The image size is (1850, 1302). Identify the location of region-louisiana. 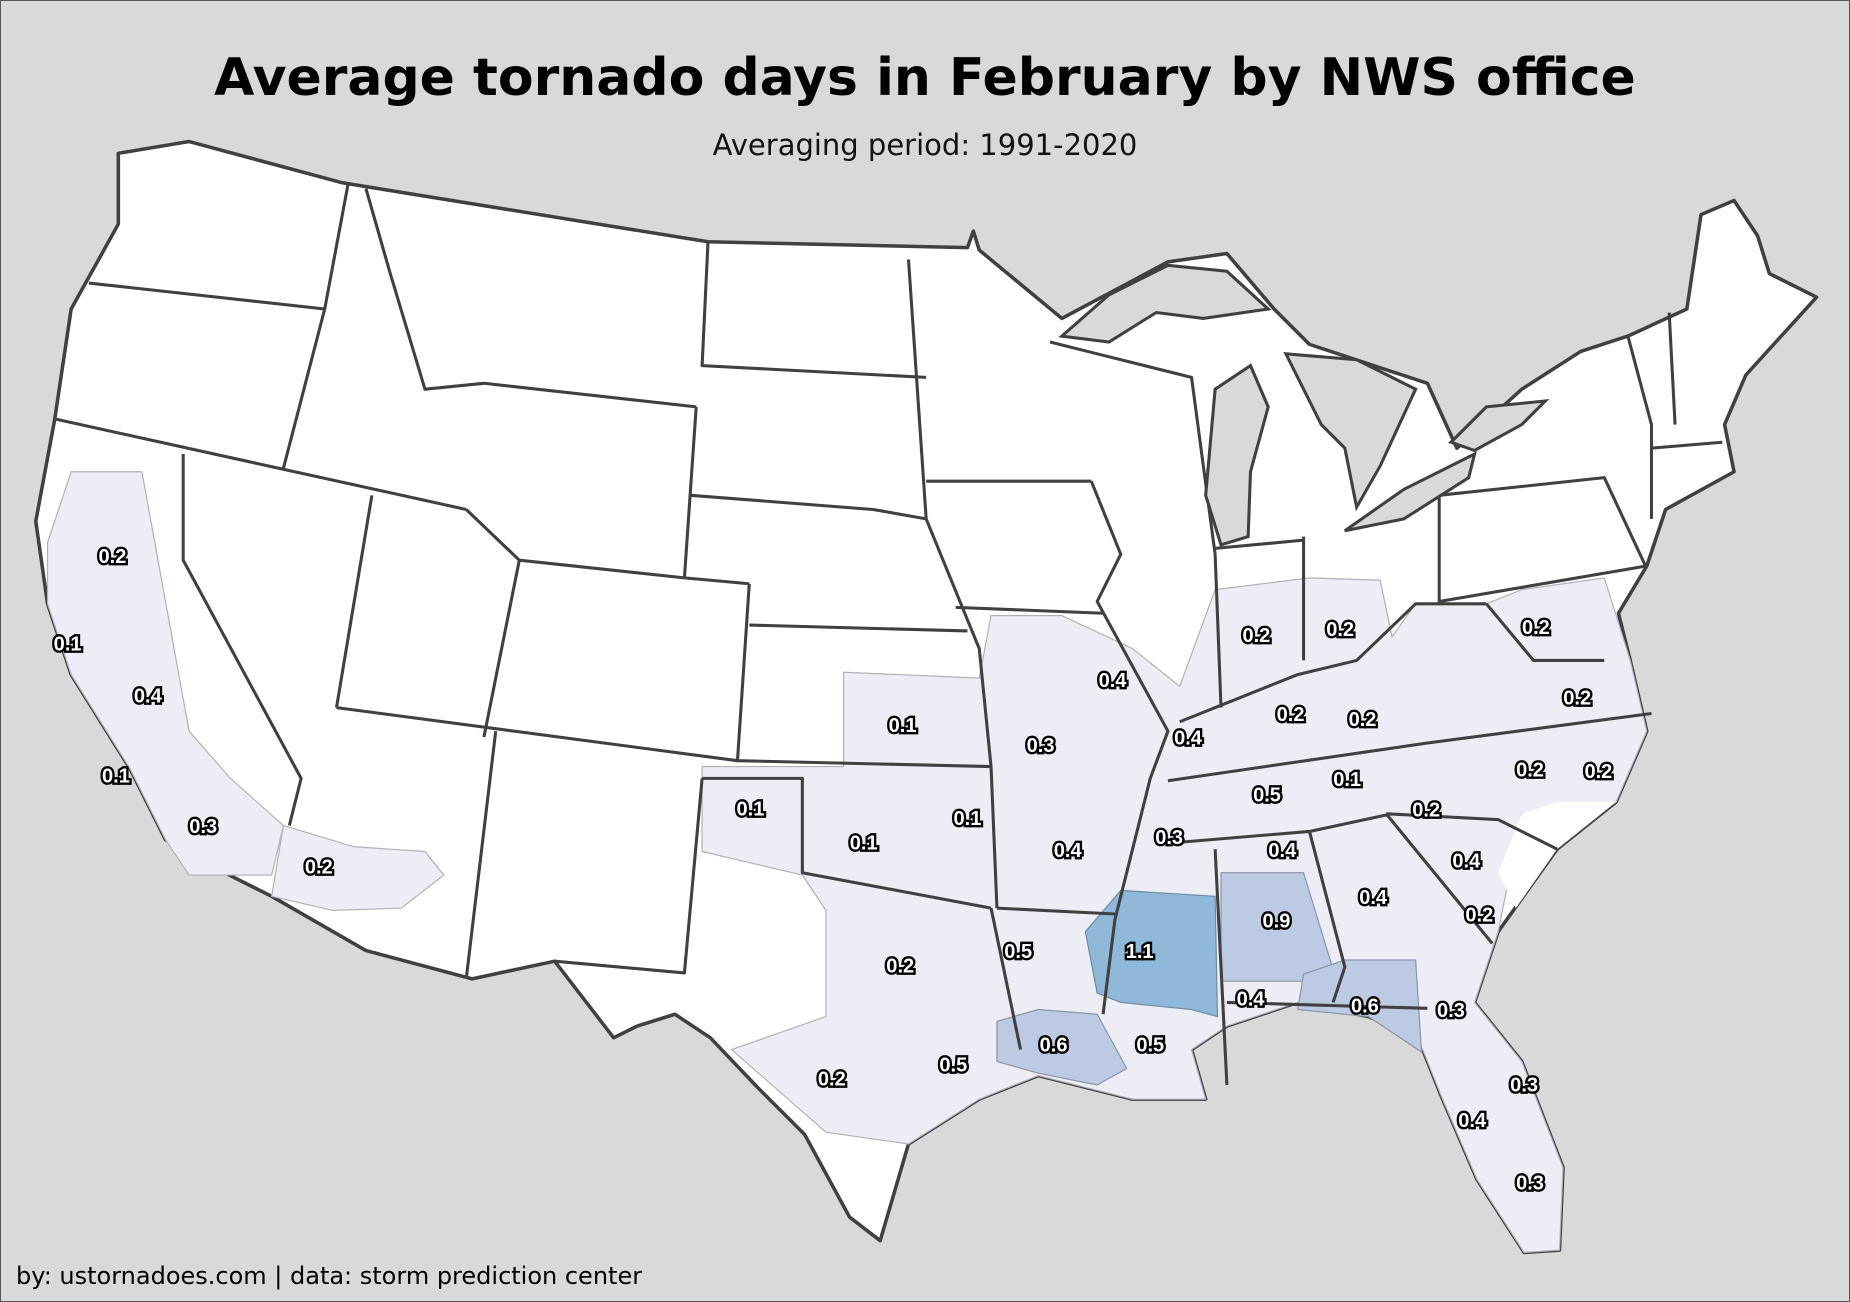
(1062, 1047).